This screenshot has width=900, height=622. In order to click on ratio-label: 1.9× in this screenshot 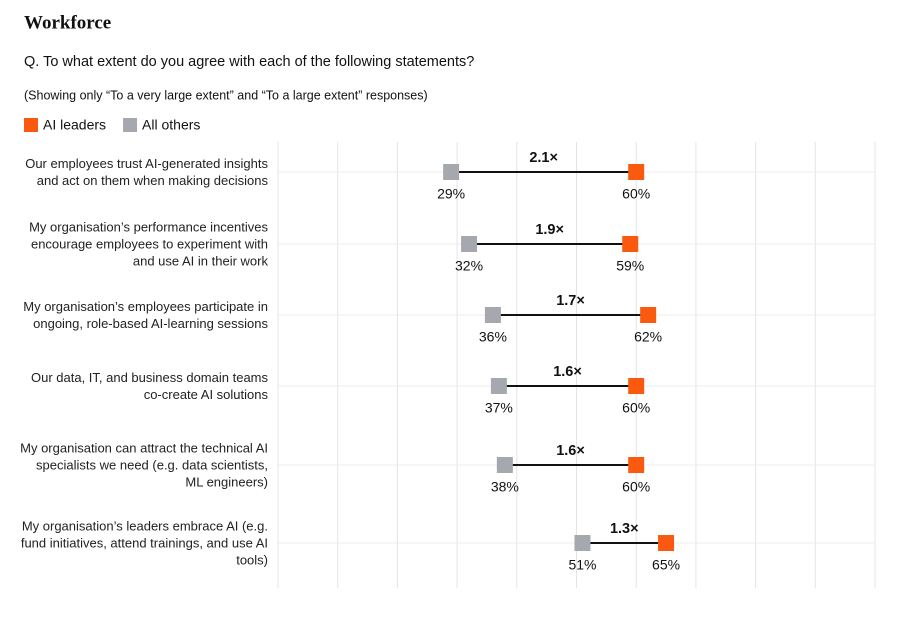, I will do `click(549, 230)`.